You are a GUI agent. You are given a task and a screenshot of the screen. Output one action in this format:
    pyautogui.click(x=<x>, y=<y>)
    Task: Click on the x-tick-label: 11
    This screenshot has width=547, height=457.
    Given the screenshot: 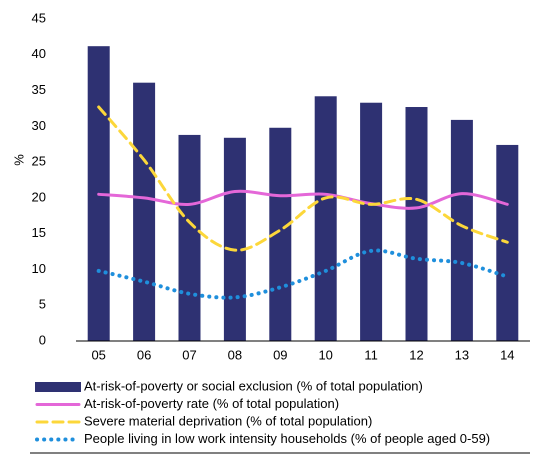 What is the action you would take?
    pyautogui.click(x=371, y=354)
    